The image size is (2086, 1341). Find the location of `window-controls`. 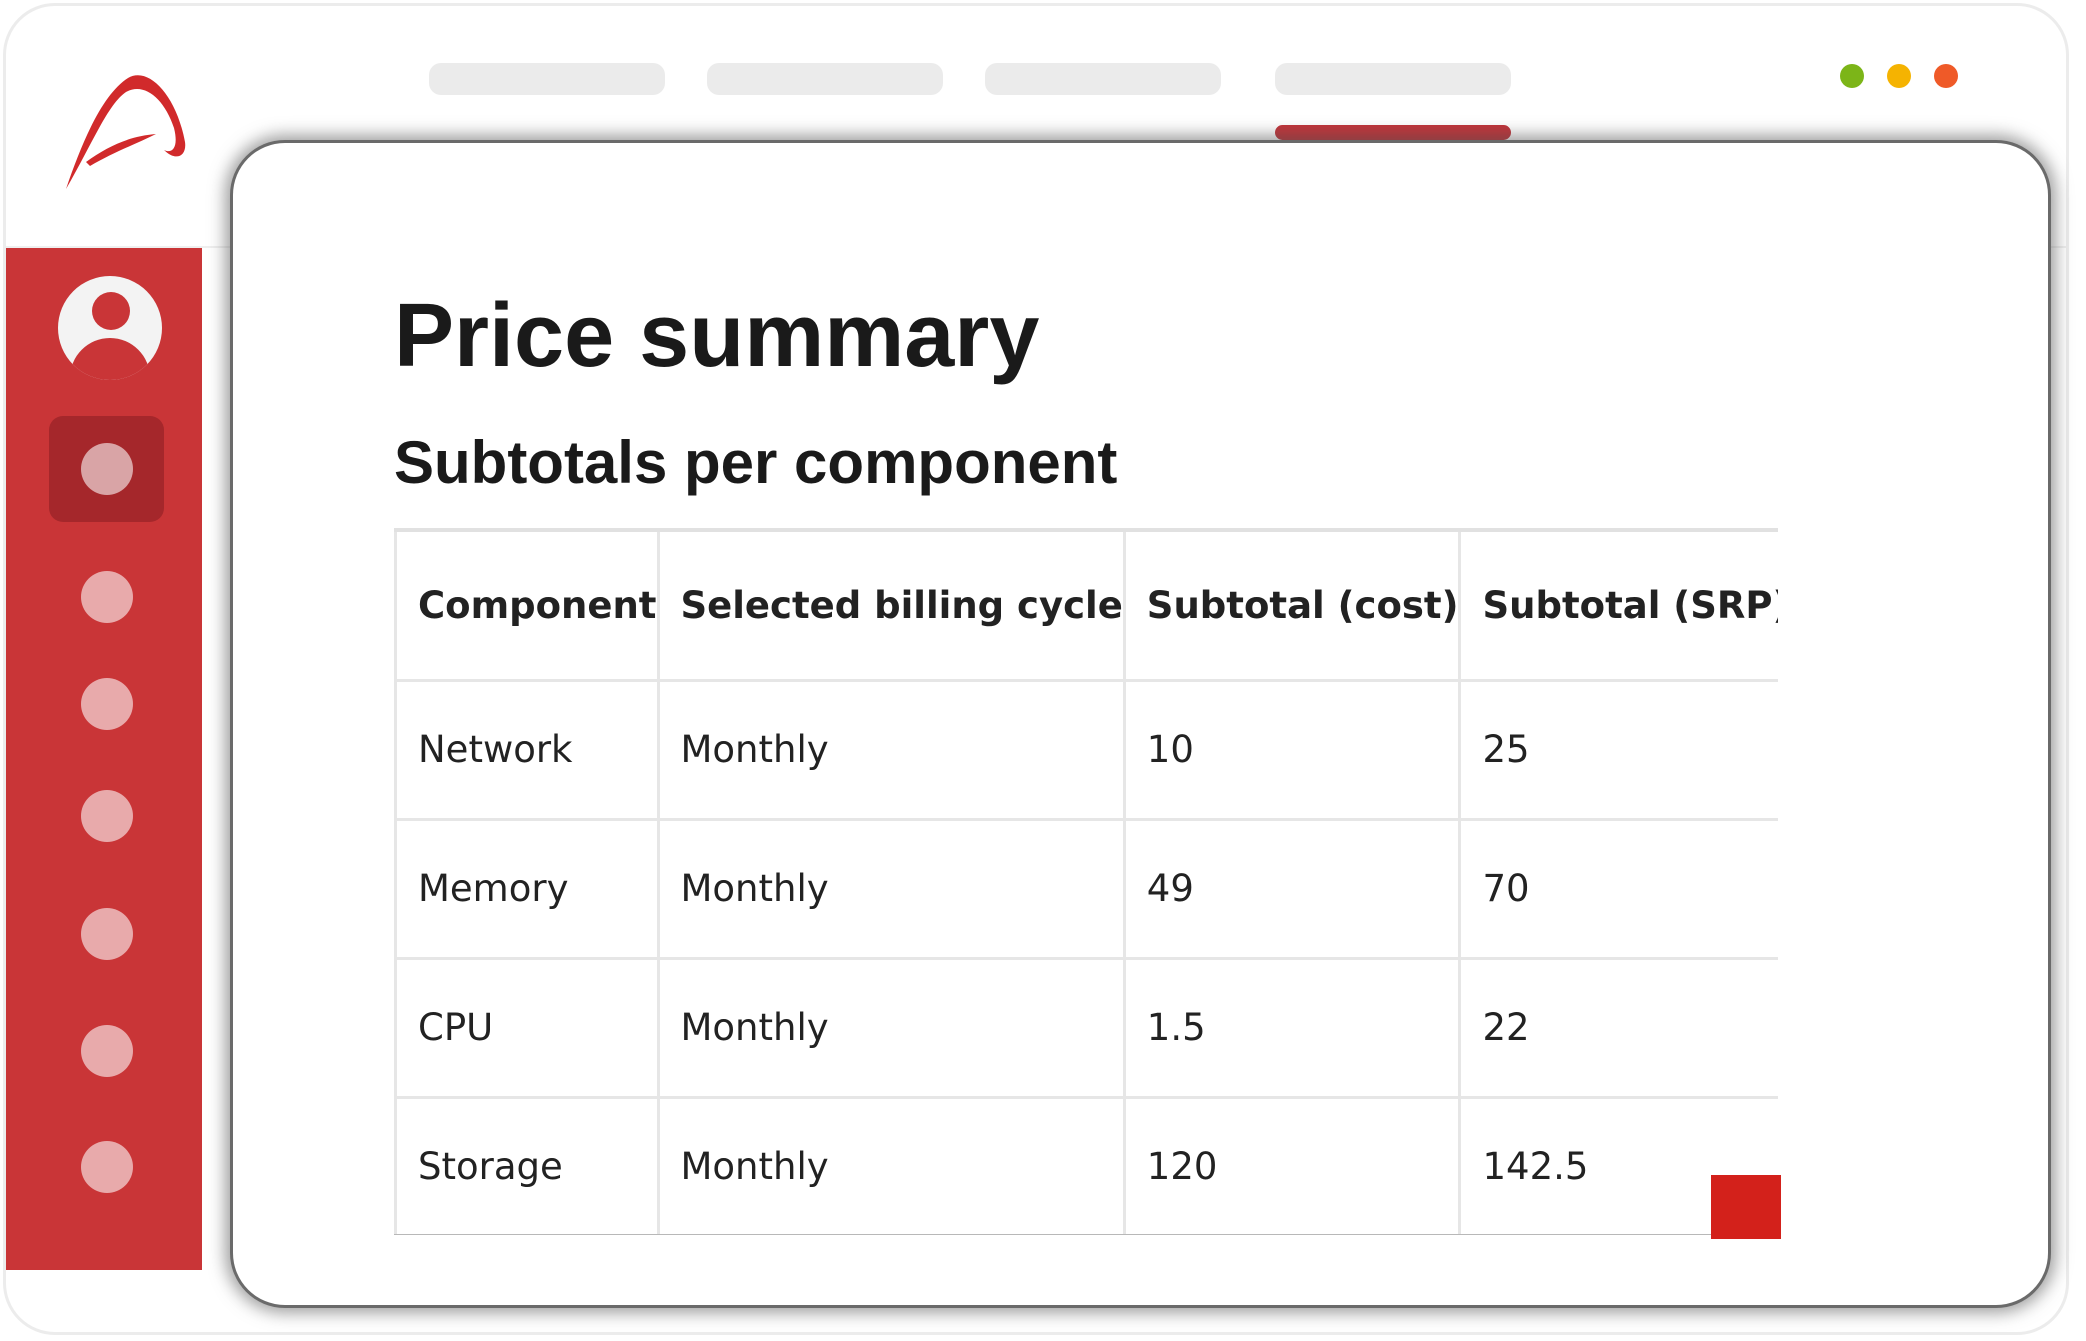

window-controls is located at coordinates (1899, 76).